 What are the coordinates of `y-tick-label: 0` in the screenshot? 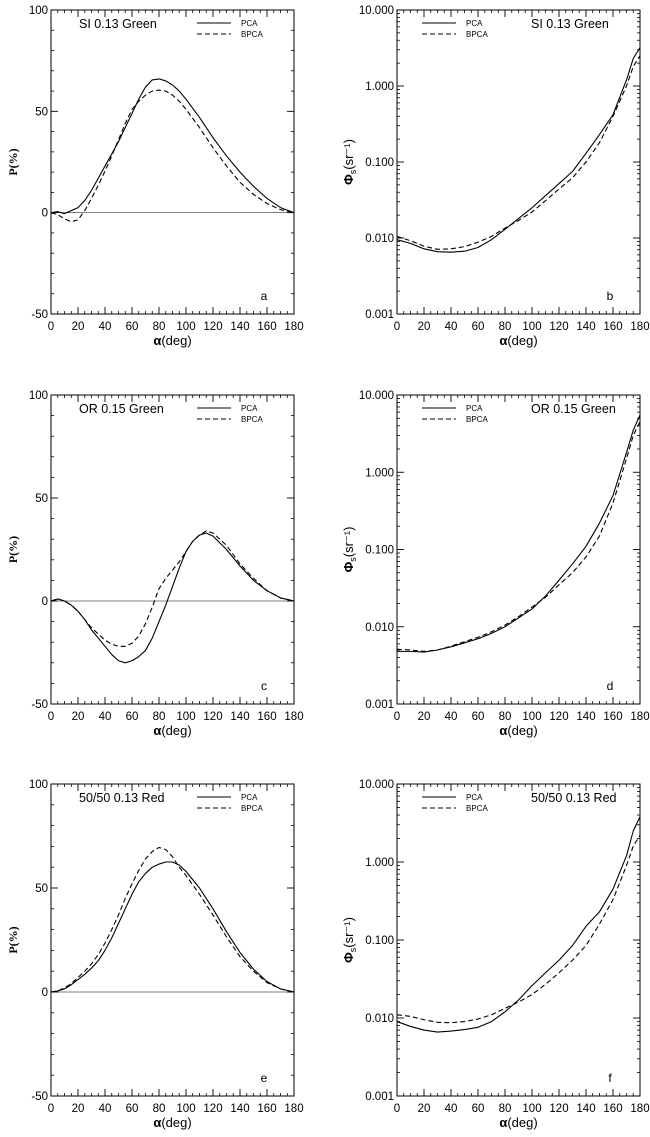 It's located at (45, 993).